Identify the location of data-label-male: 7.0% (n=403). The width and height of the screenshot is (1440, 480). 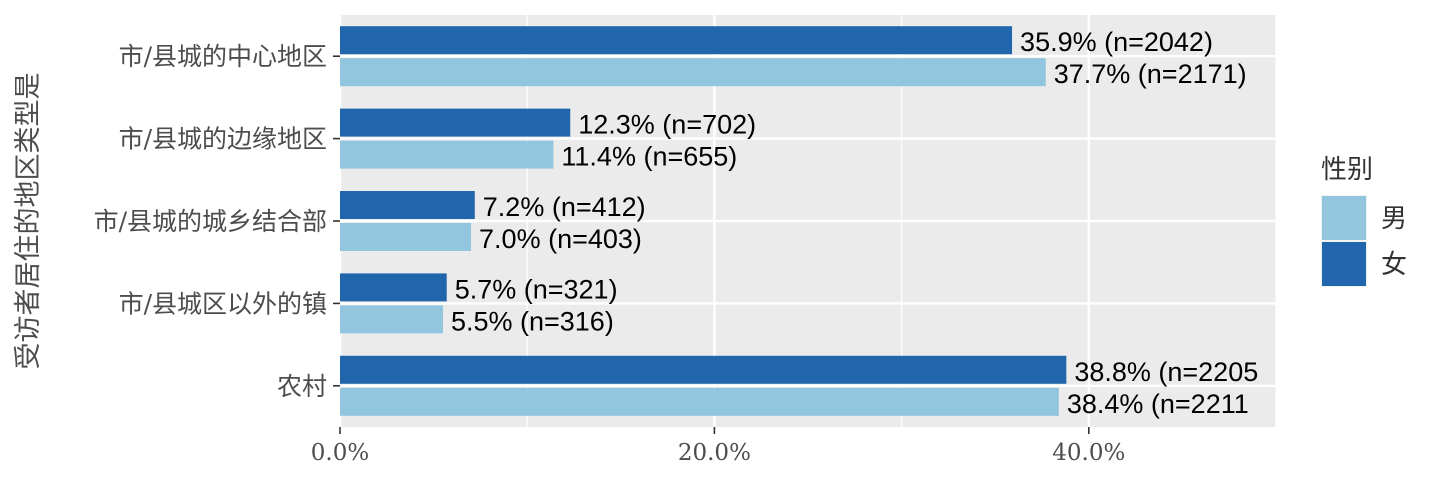
(560, 239).